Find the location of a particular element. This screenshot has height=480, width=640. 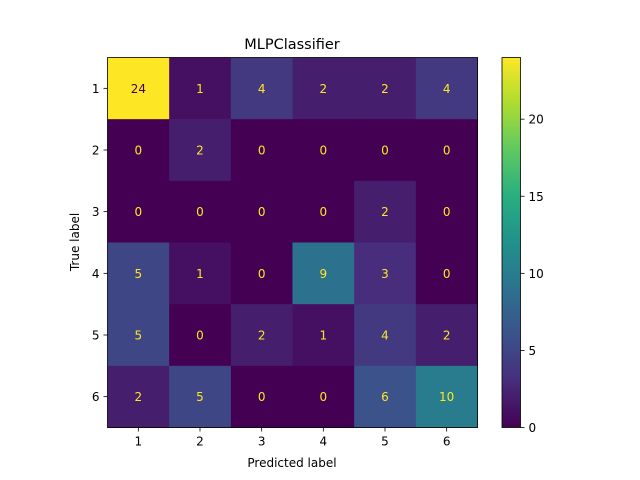

colorbar-frame is located at coordinates (511, 242).